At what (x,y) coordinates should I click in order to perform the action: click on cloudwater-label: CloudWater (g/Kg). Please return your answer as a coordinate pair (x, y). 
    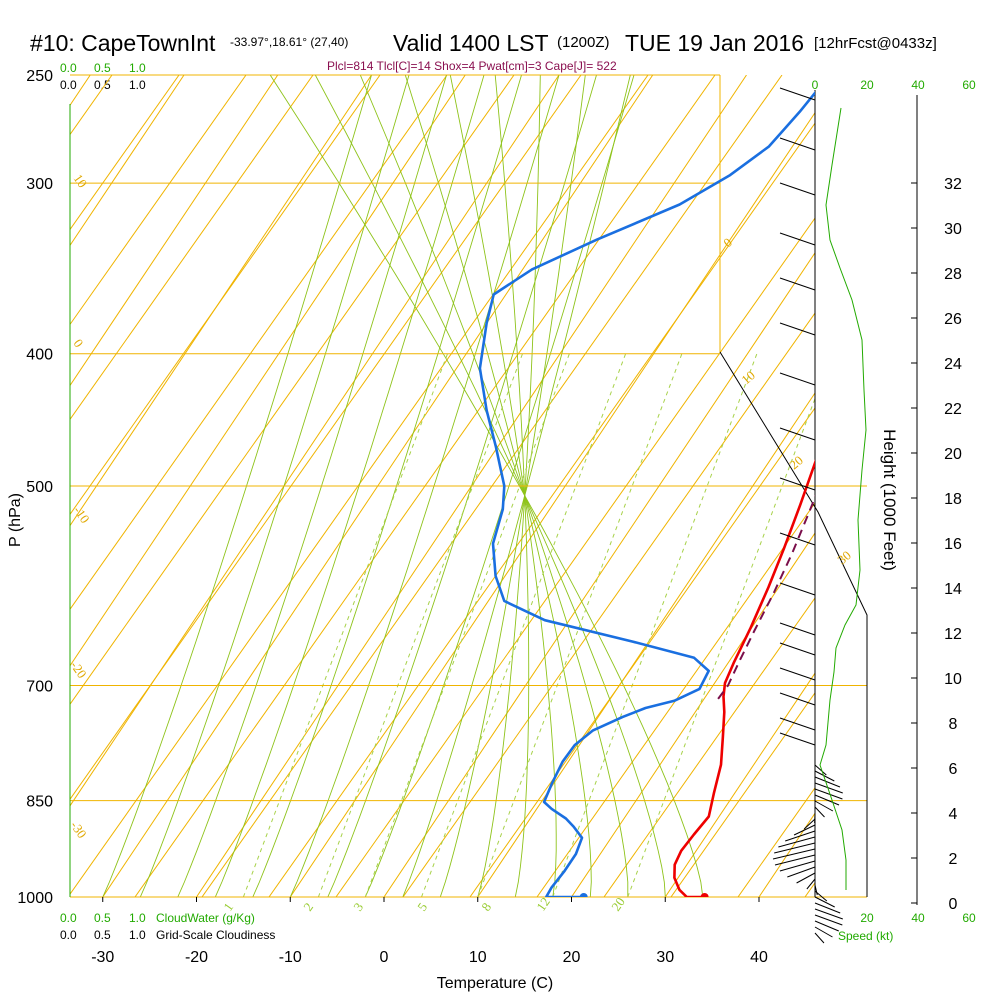
    Looking at the image, I should click on (205, 918).